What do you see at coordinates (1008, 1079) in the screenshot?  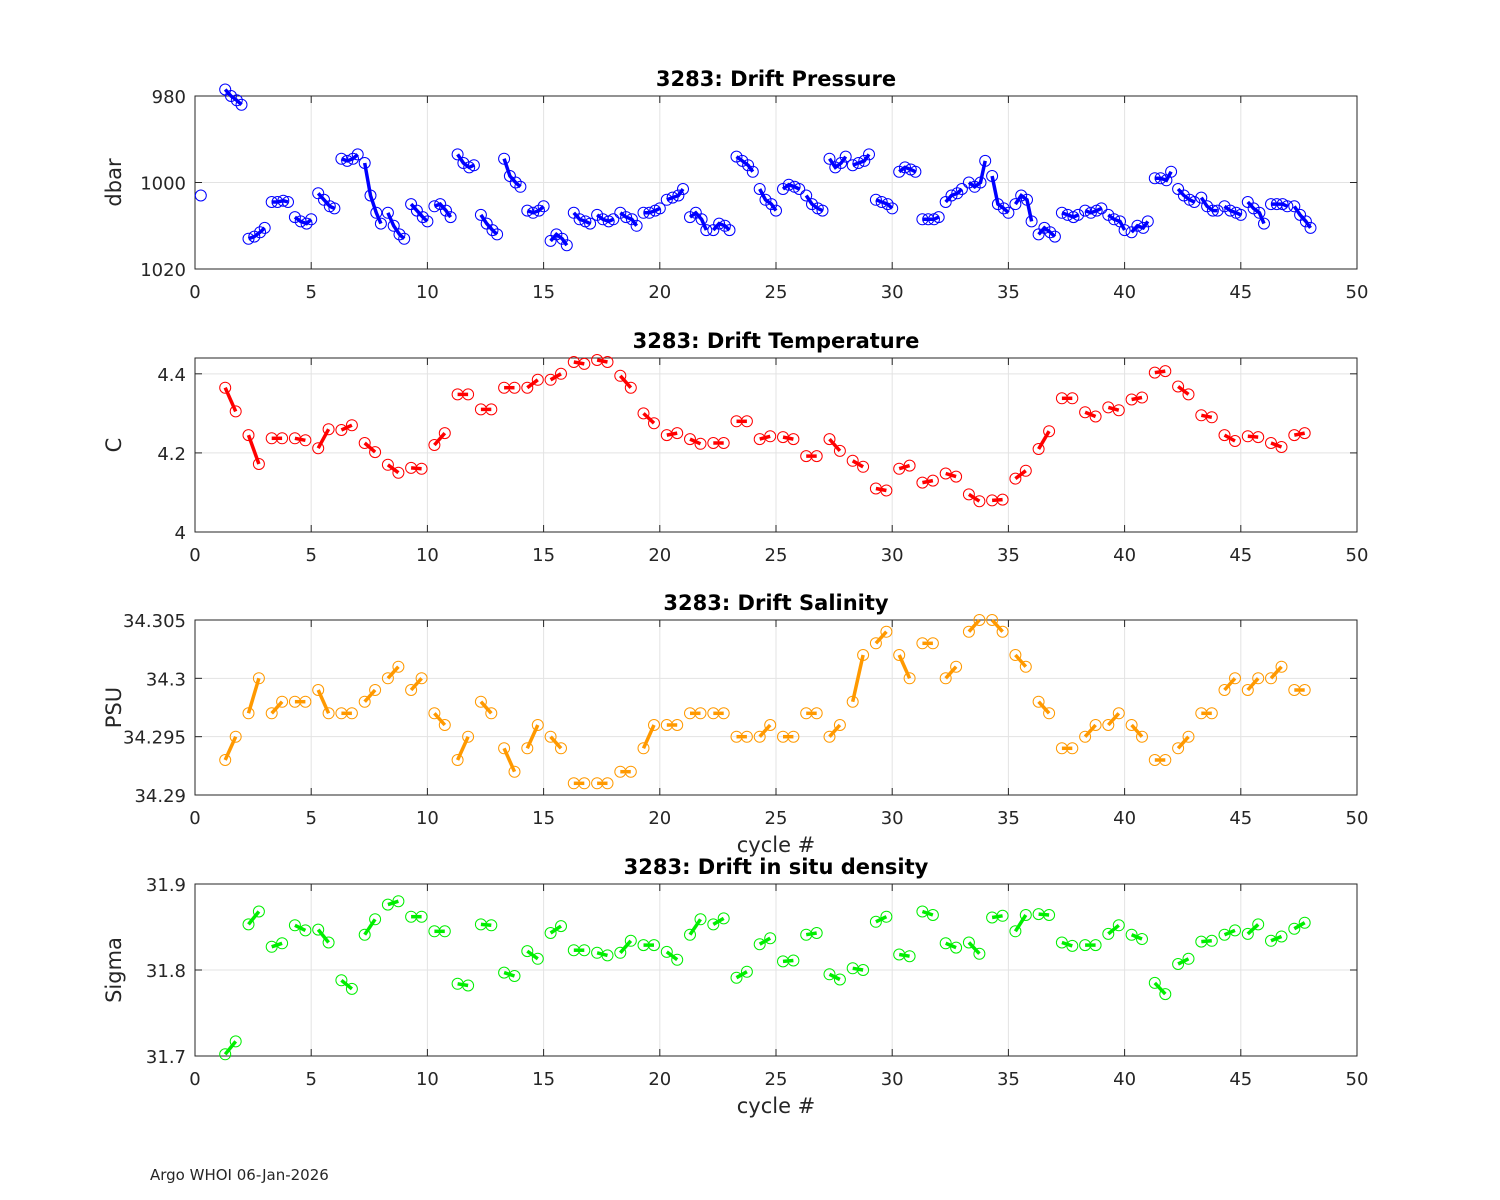 I see `x-tick-label: 35` at bounding box center [1008, 1079].